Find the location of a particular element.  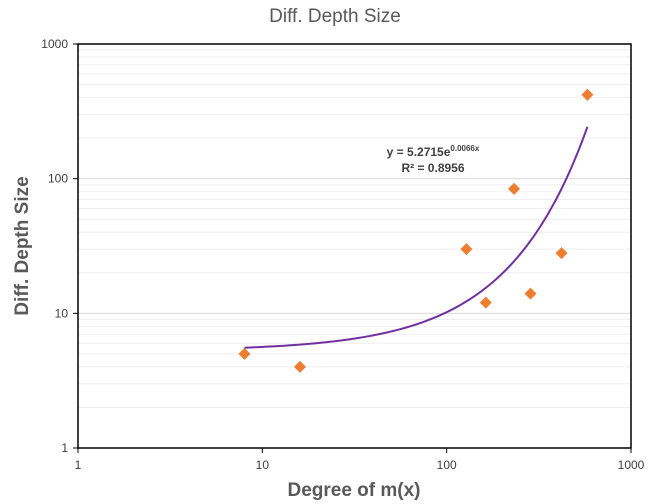

x-axis-label: Degree of m(x) is located at coordinates (353, 490).